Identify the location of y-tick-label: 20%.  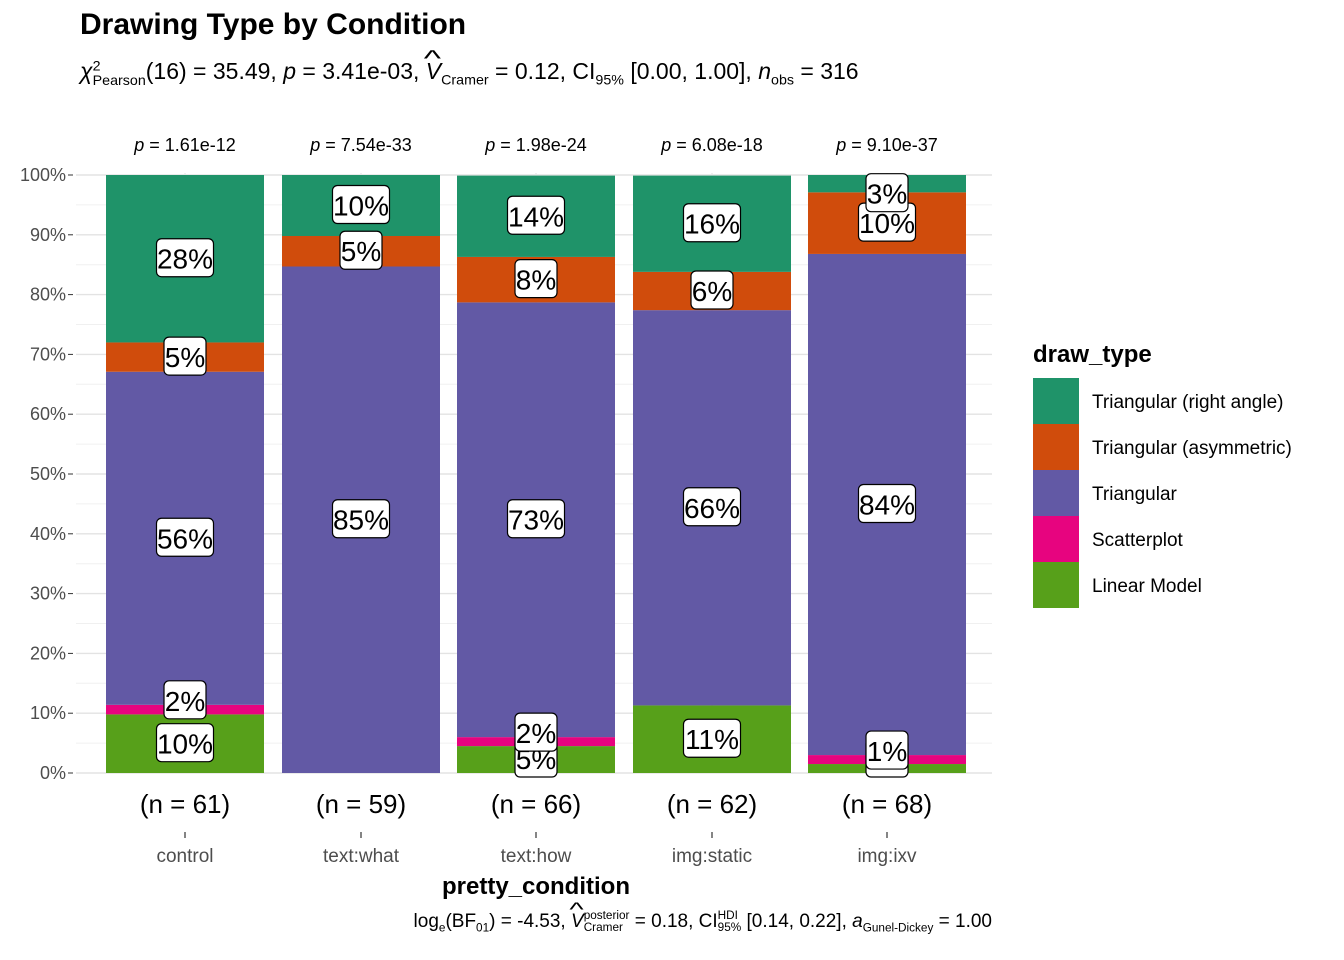
(48, 653).